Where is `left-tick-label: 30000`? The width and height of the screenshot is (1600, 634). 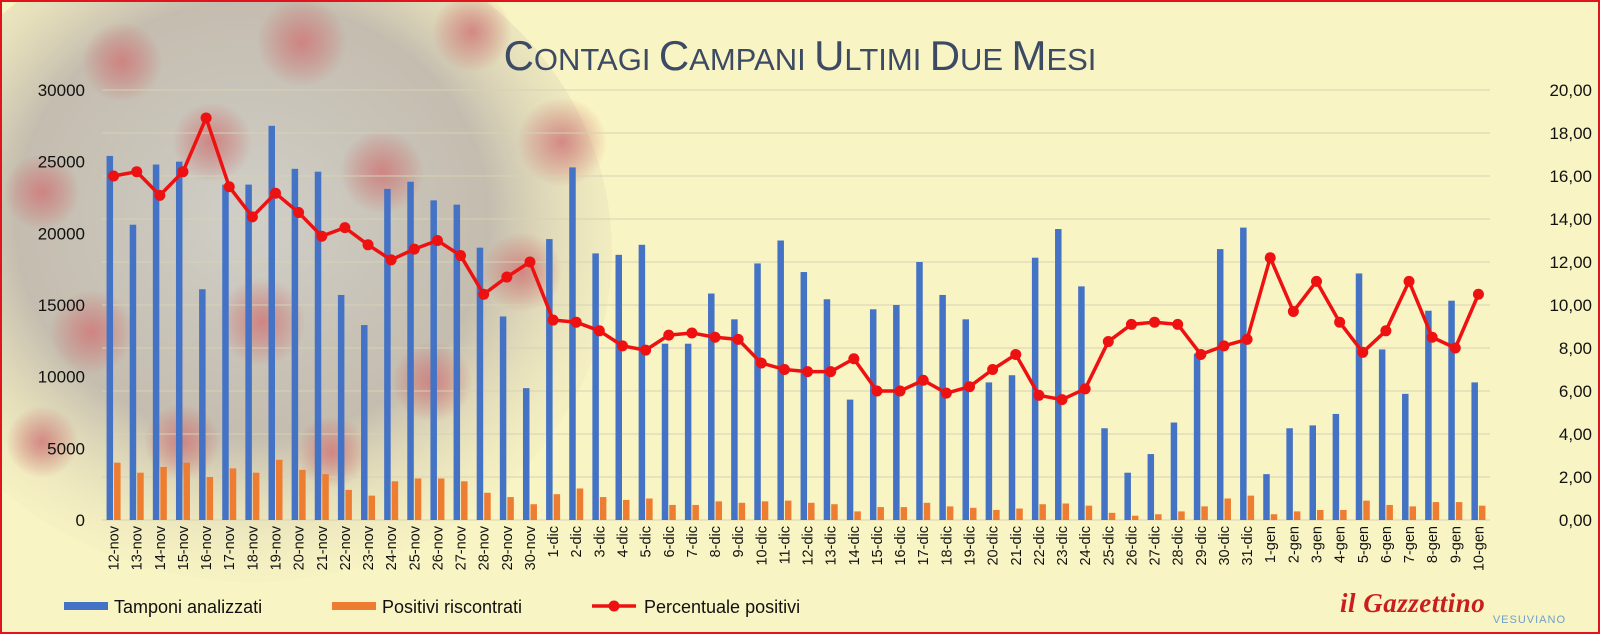
left-tick-label: 30000 is located at coordinates (61, 90).